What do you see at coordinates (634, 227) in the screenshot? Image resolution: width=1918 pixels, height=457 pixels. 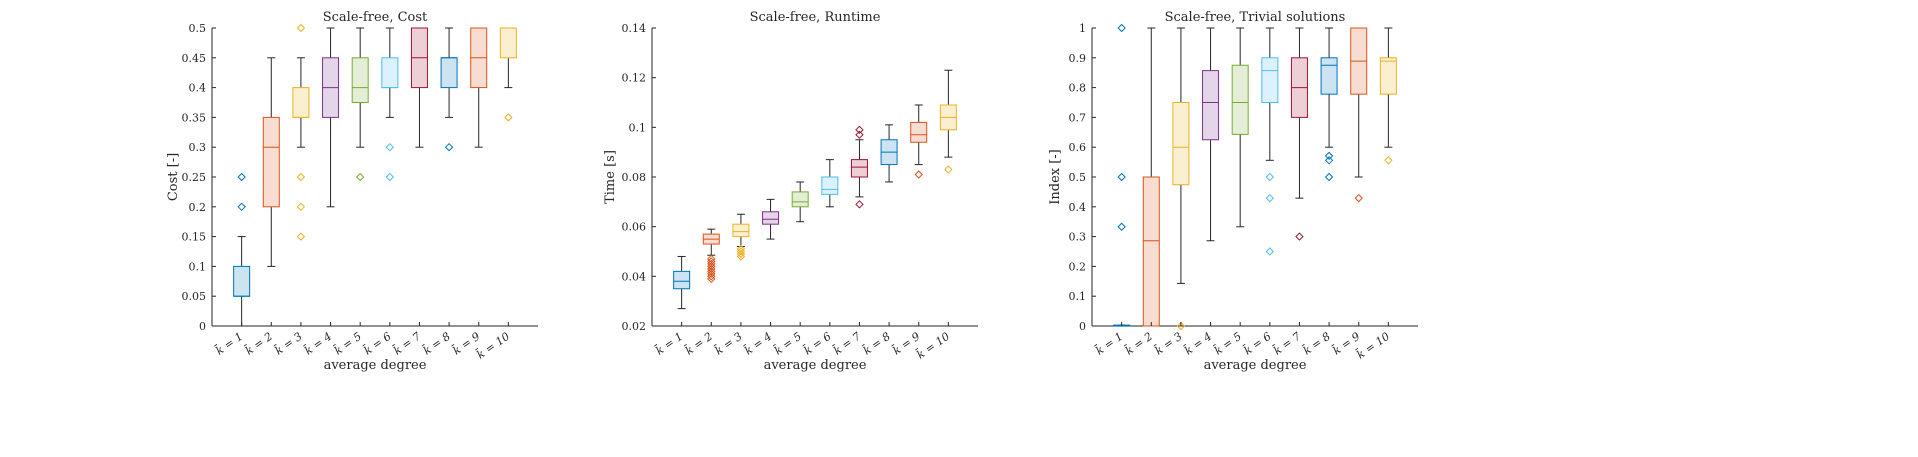 I see `y-tick-label: 0.06` at bounding box center [634, 227].